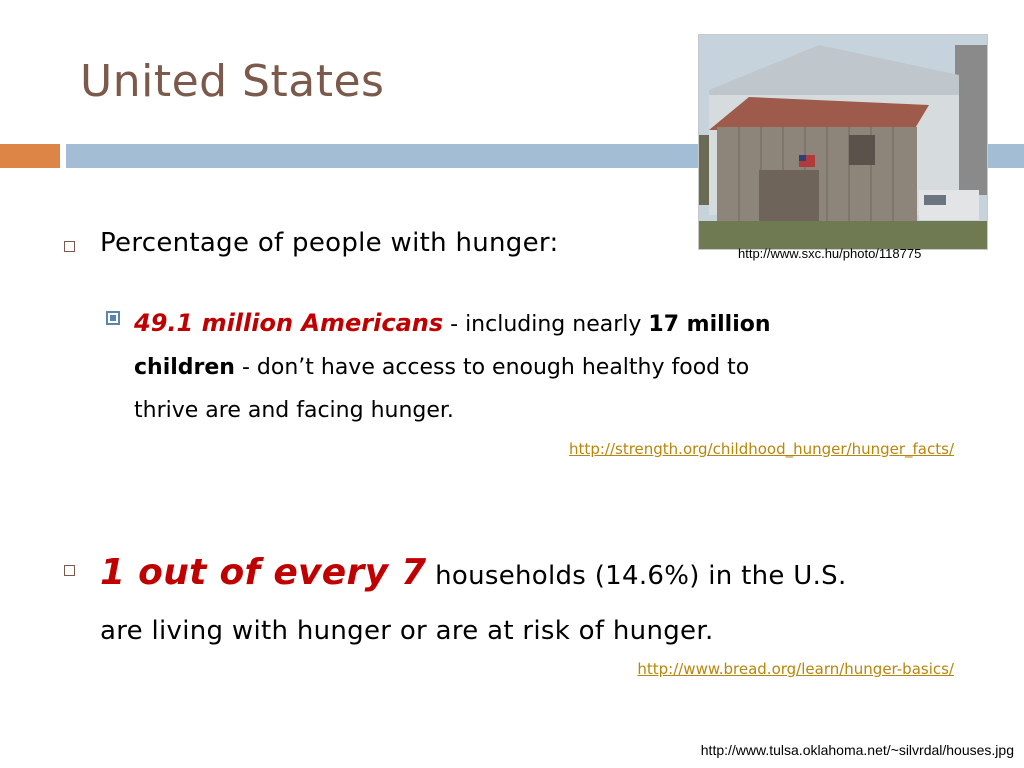 Image resolution: width=1024 pixels, height=768 pixels. What do you see at coordinates (289, 323) in the screenshot?
I see `emphasis-text: 49.1 million Americans` at bounding box center [289, 323].